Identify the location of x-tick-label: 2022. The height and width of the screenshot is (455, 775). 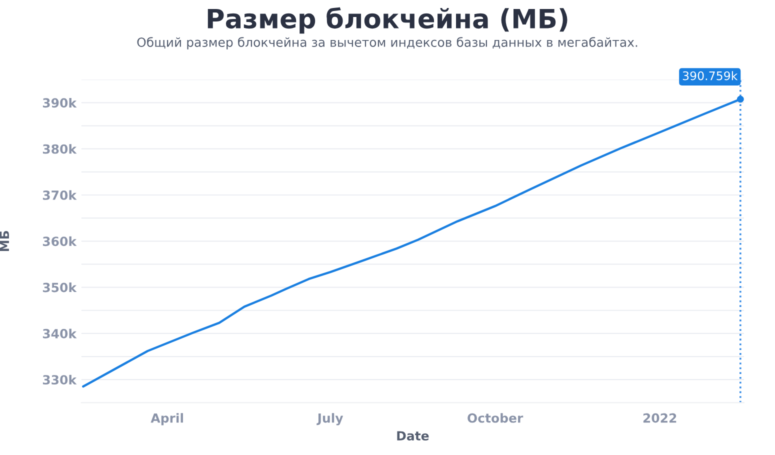
(659, 418).